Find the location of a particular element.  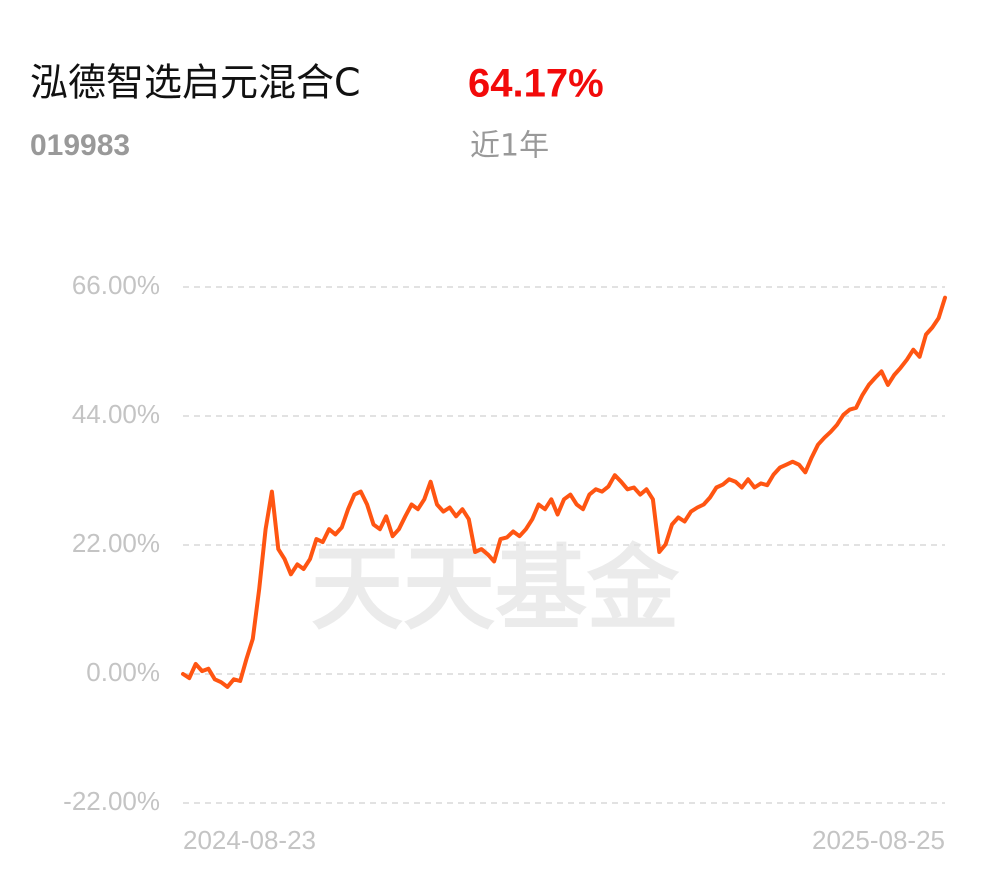

y-tick-label: 44.00% is located at coordinates (116, 414).